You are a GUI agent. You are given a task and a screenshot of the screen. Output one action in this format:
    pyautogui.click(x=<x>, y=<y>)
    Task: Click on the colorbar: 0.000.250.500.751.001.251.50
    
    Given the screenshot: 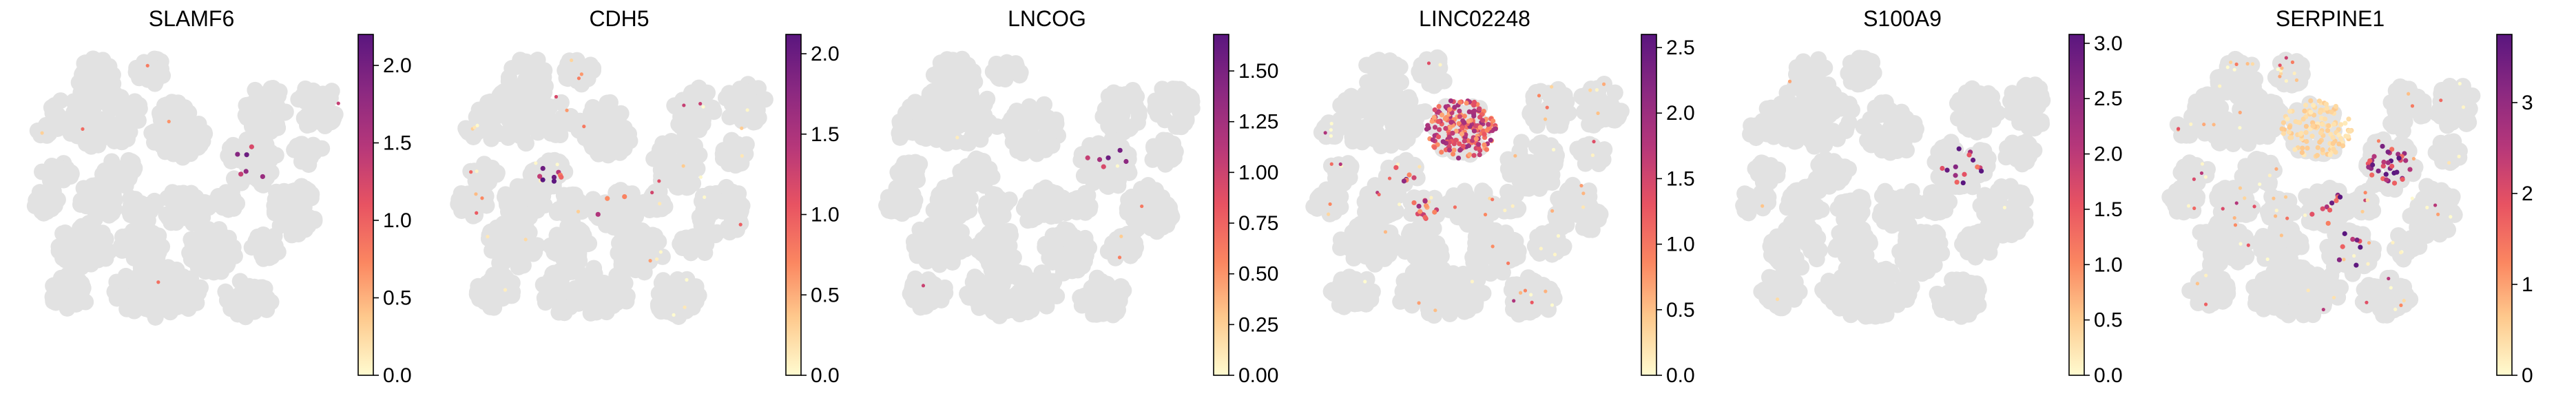 What is the action you would take?
    pyautogui.click(x=1245, y=210)
    